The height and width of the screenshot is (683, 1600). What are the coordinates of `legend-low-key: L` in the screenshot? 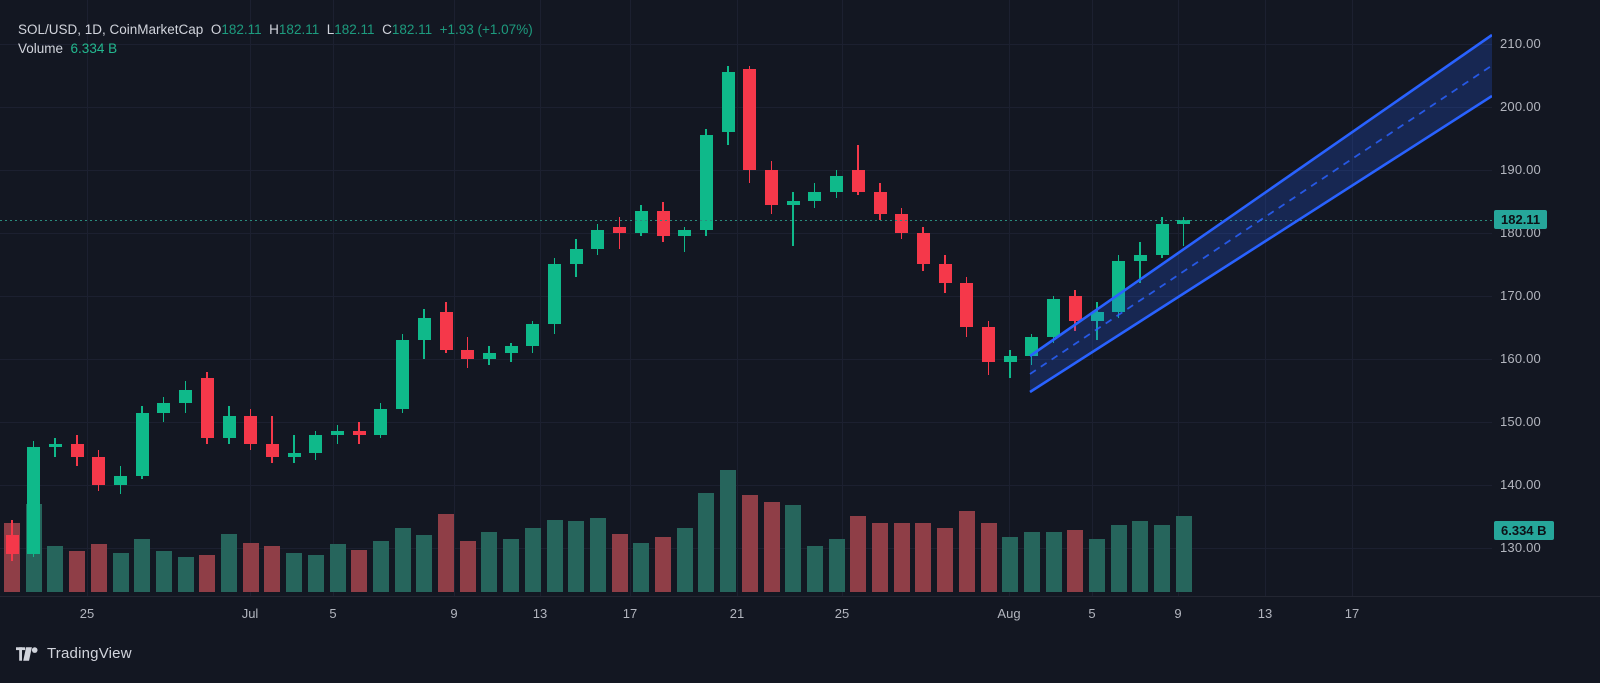 It's located at (330, 29).